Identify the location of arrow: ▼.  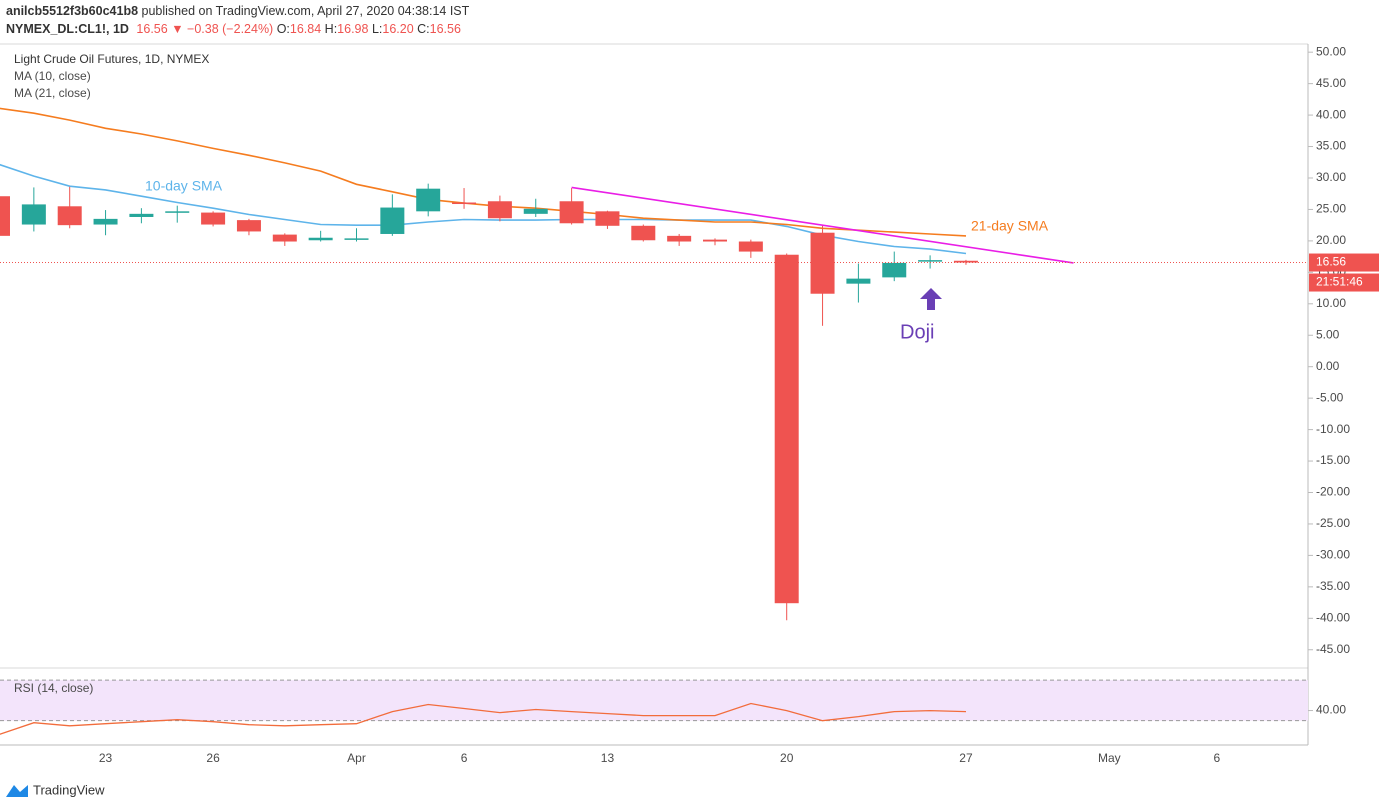
(177, 29).